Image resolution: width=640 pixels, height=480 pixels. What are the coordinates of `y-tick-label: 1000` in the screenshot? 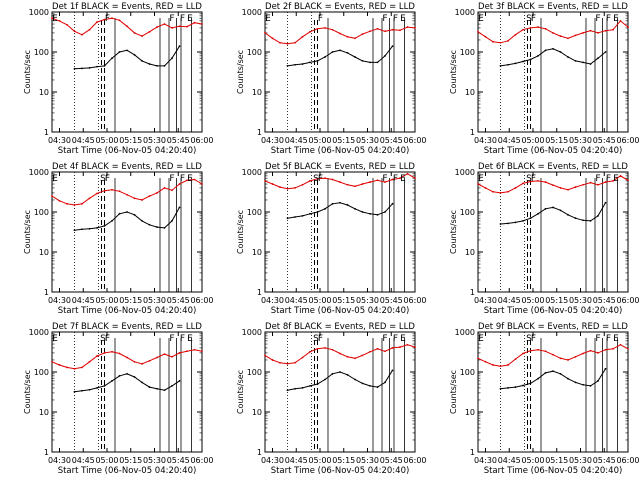 It's located at (39, 172).